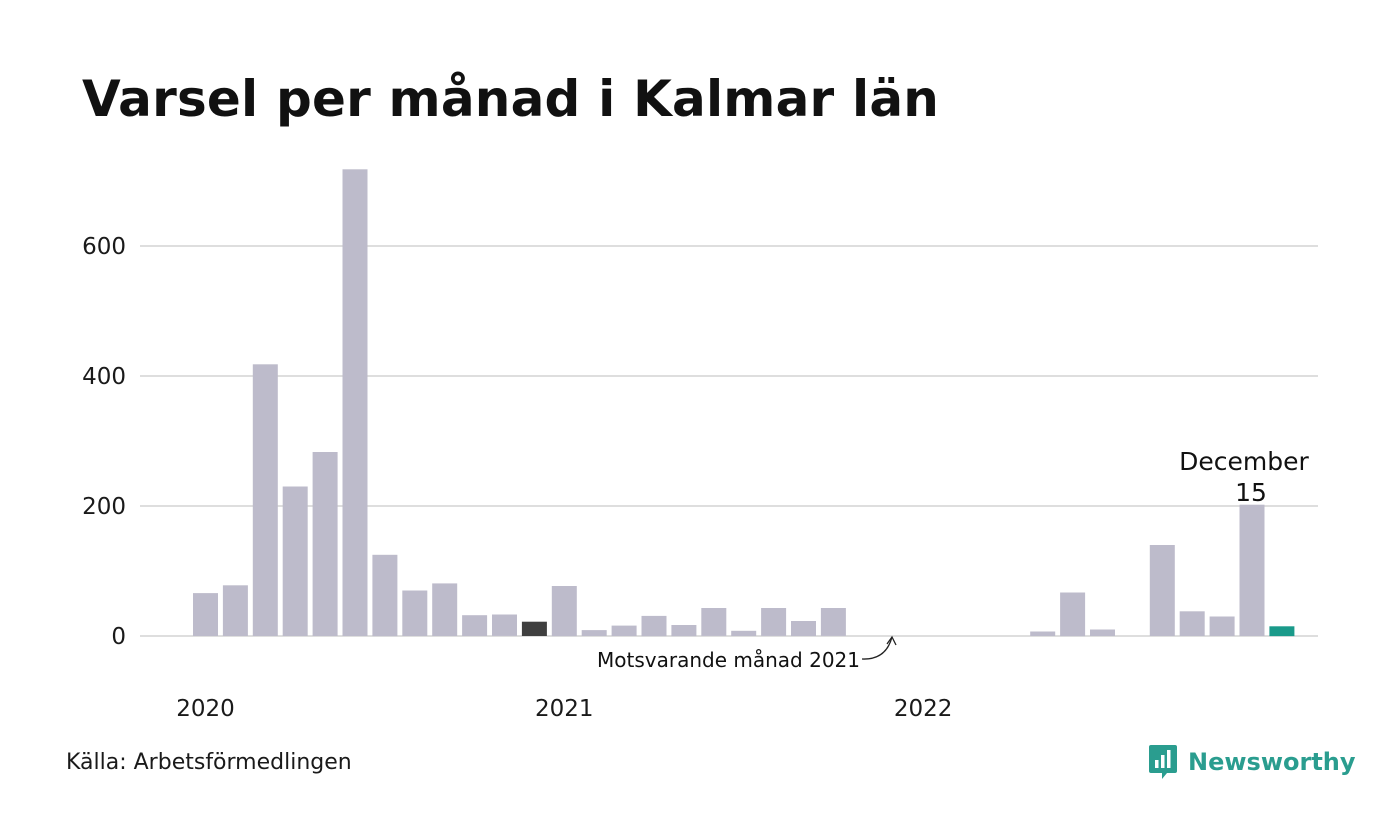  What do you see at coordinates (104, 442) in the screenshot?
I see `y-axis-ticks: 0 200 400 600` at bounding box center [104, 442].